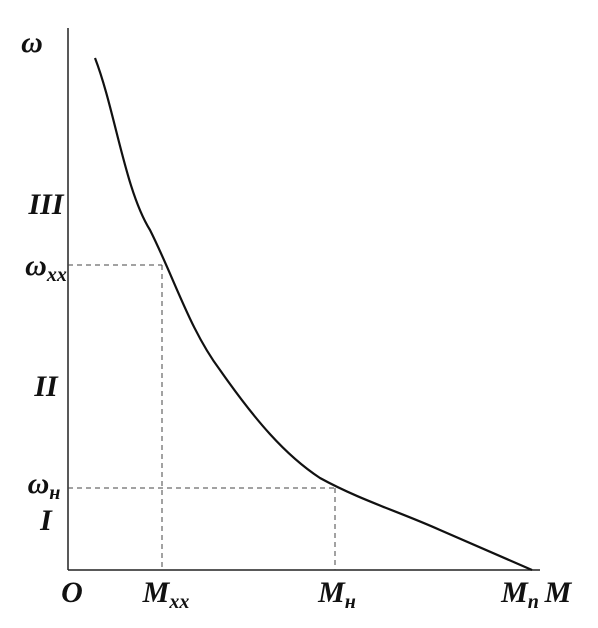 This screenshot has width=598, height=628. I want to click on x-label: Mн, so click(336, 594).